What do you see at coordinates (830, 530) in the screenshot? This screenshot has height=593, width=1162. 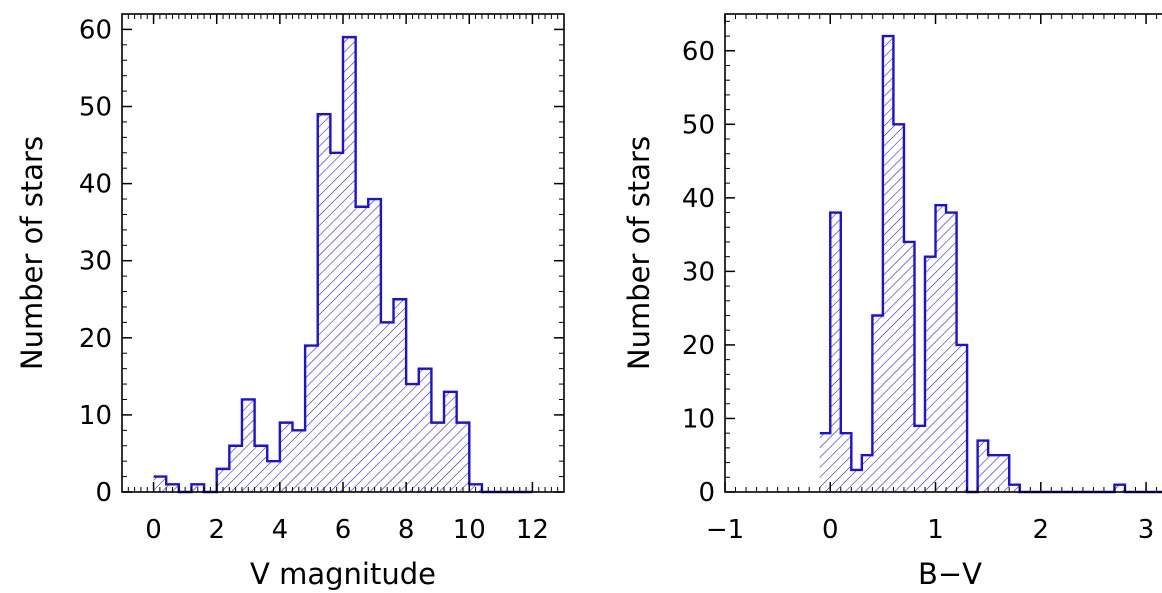 I see `b-minus-v-x-tick-label: 0` at bounding box center [830, 530].